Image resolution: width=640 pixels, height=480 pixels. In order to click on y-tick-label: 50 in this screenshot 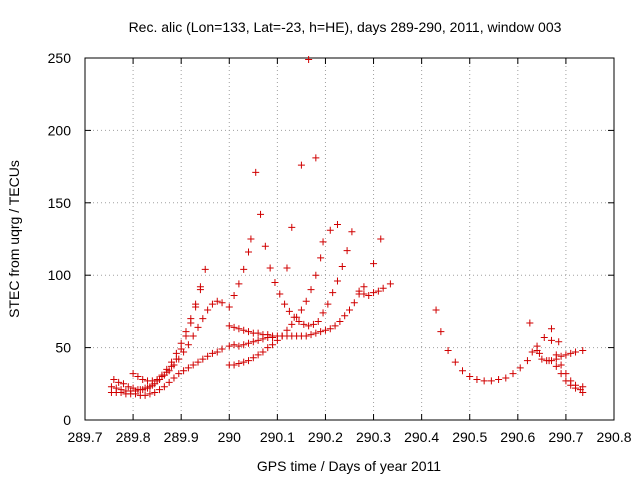, I will do `click(63, 348)`.